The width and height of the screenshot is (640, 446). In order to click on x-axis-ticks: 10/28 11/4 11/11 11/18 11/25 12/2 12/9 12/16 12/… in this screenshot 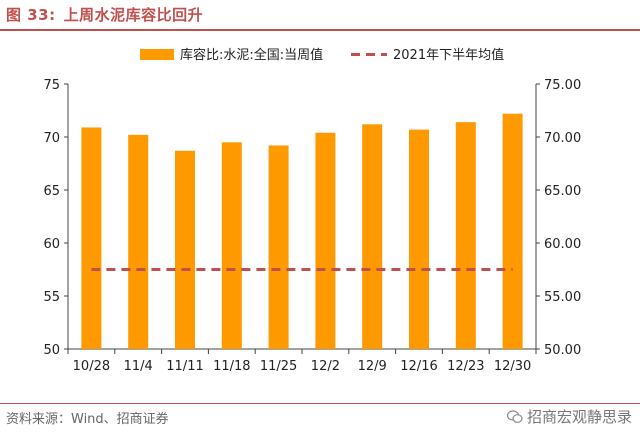, I will do `click(302, 361)`.